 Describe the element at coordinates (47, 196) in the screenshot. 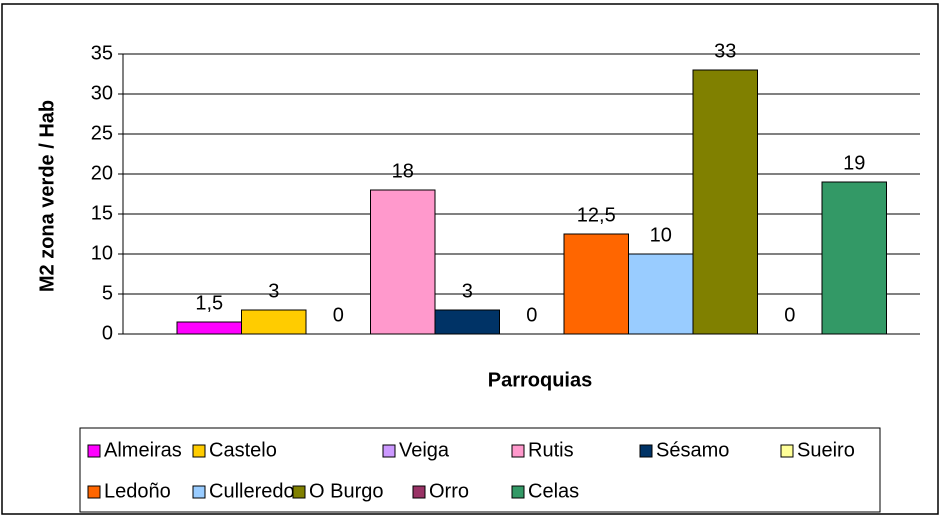

I see `y-axis-title: M2 zona verde / Hab` at that location.